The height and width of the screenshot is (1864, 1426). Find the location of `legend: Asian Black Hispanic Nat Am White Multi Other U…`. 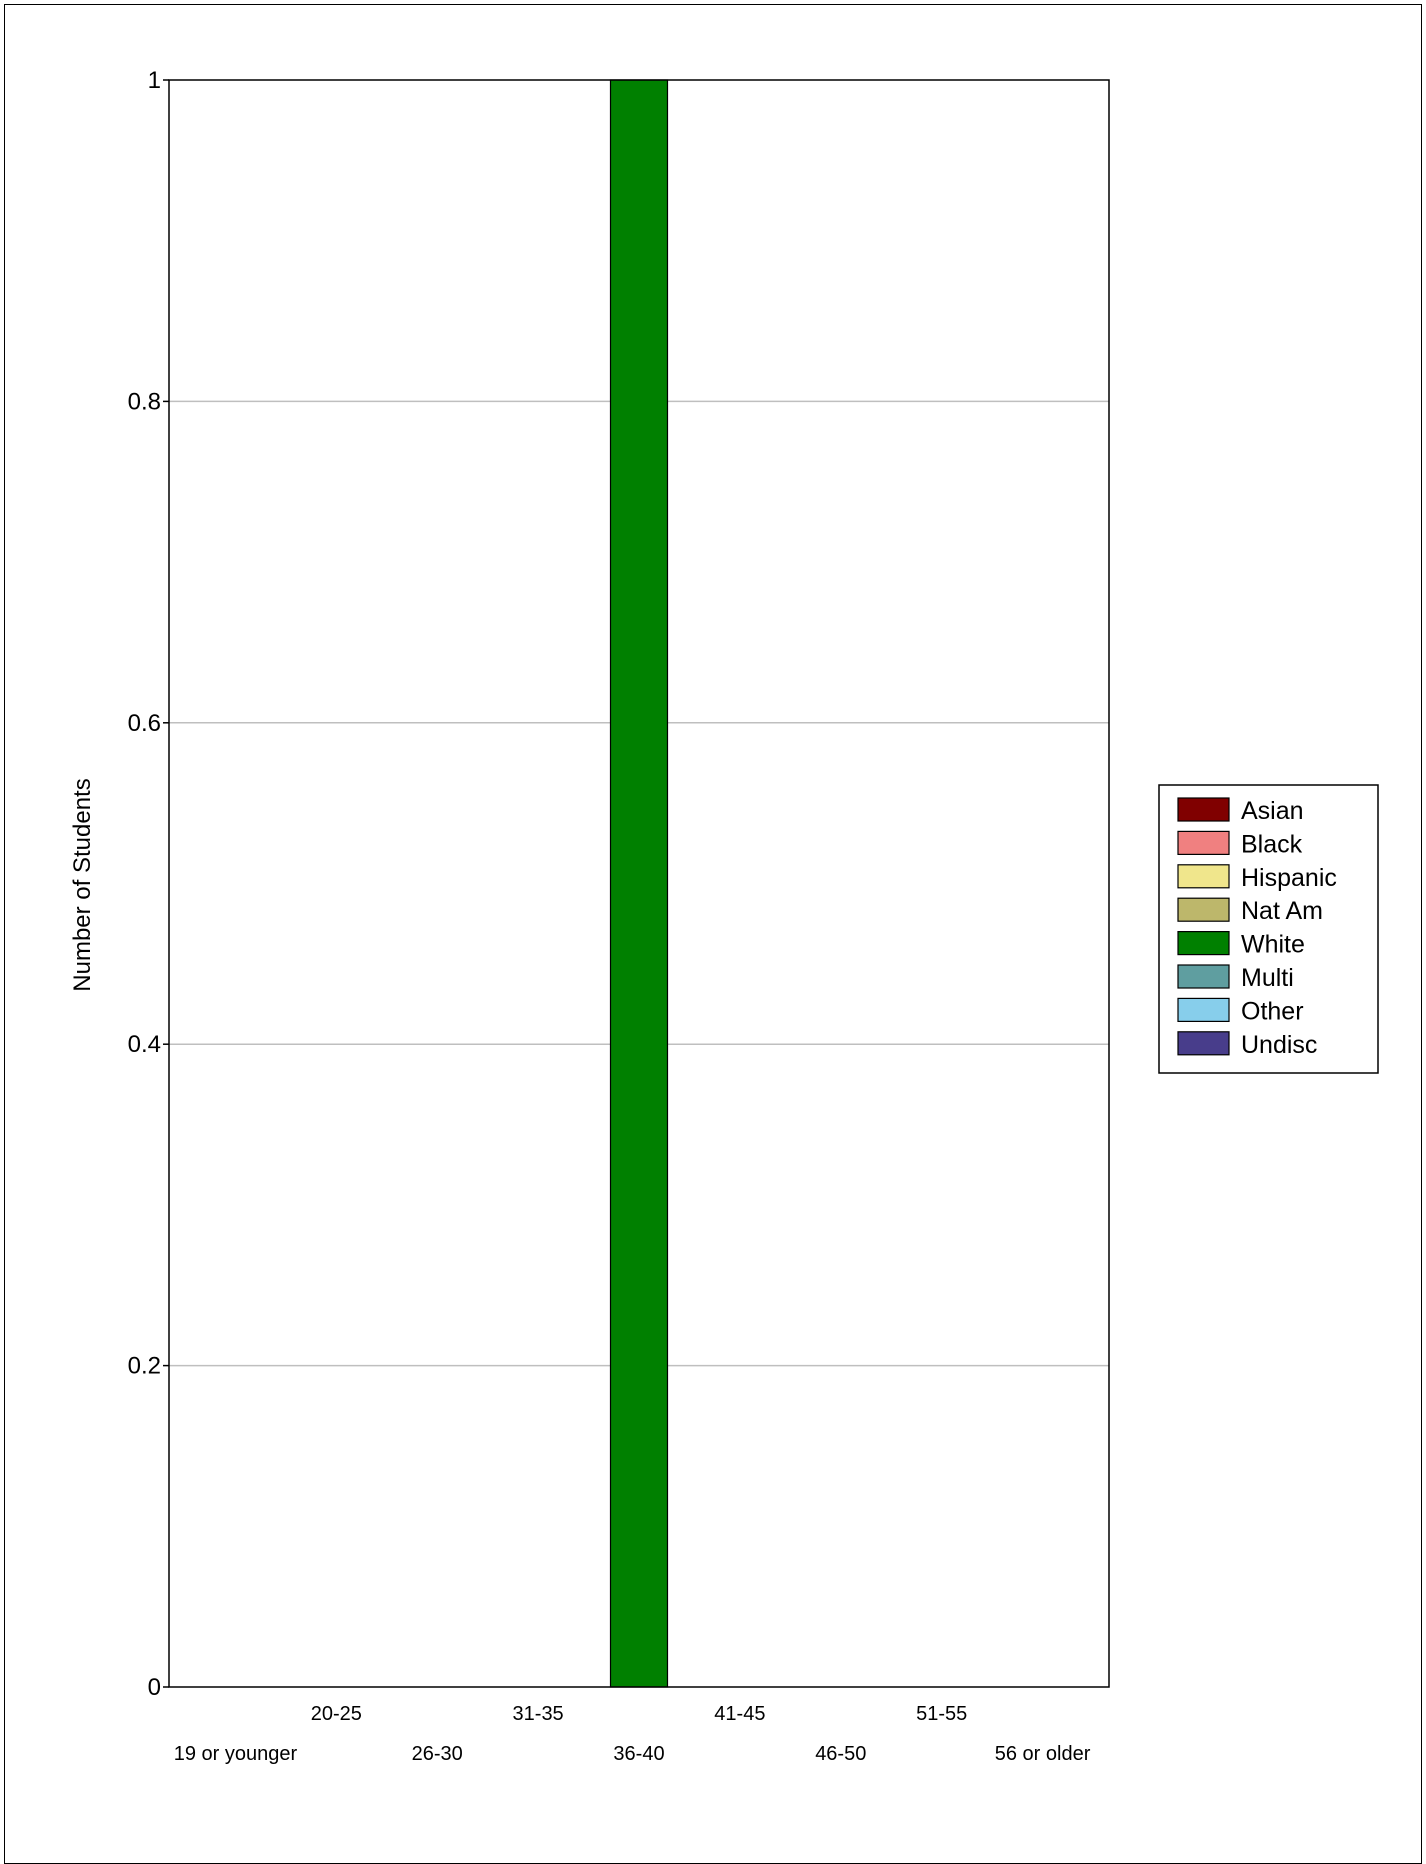

legend: Asian Black Hispanic Nat Am White Multi Other U… is located at coordinates (1268, 929).